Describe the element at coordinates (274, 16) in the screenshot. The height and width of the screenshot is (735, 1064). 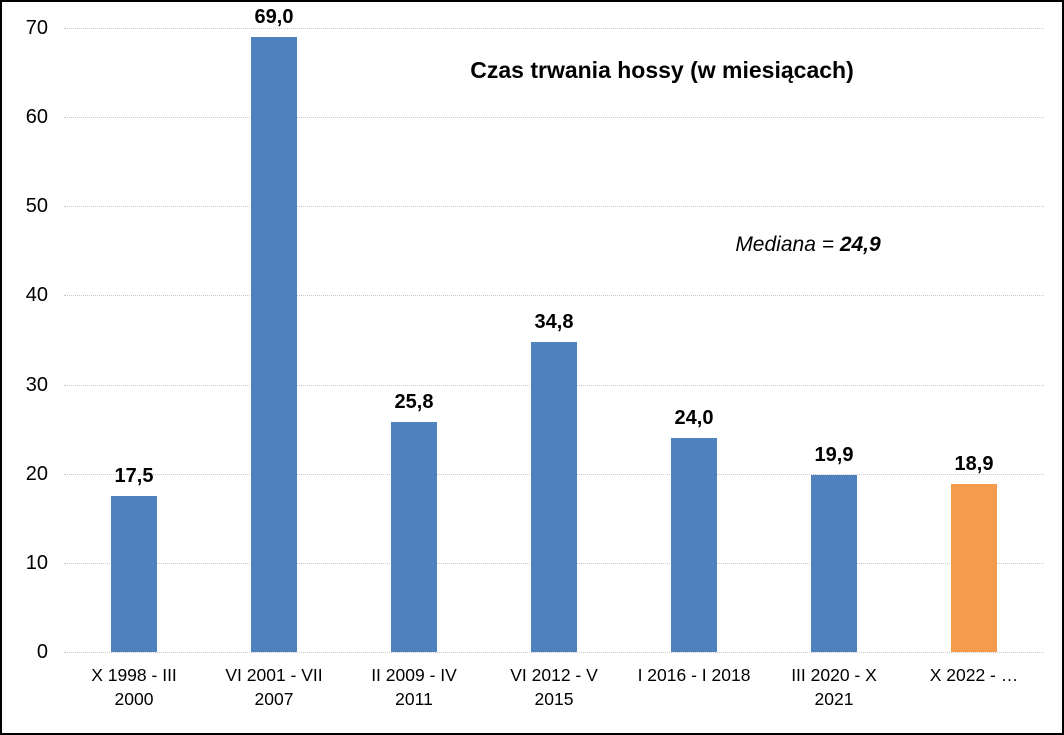
I see `bar-value-label: 69,0` at that location.